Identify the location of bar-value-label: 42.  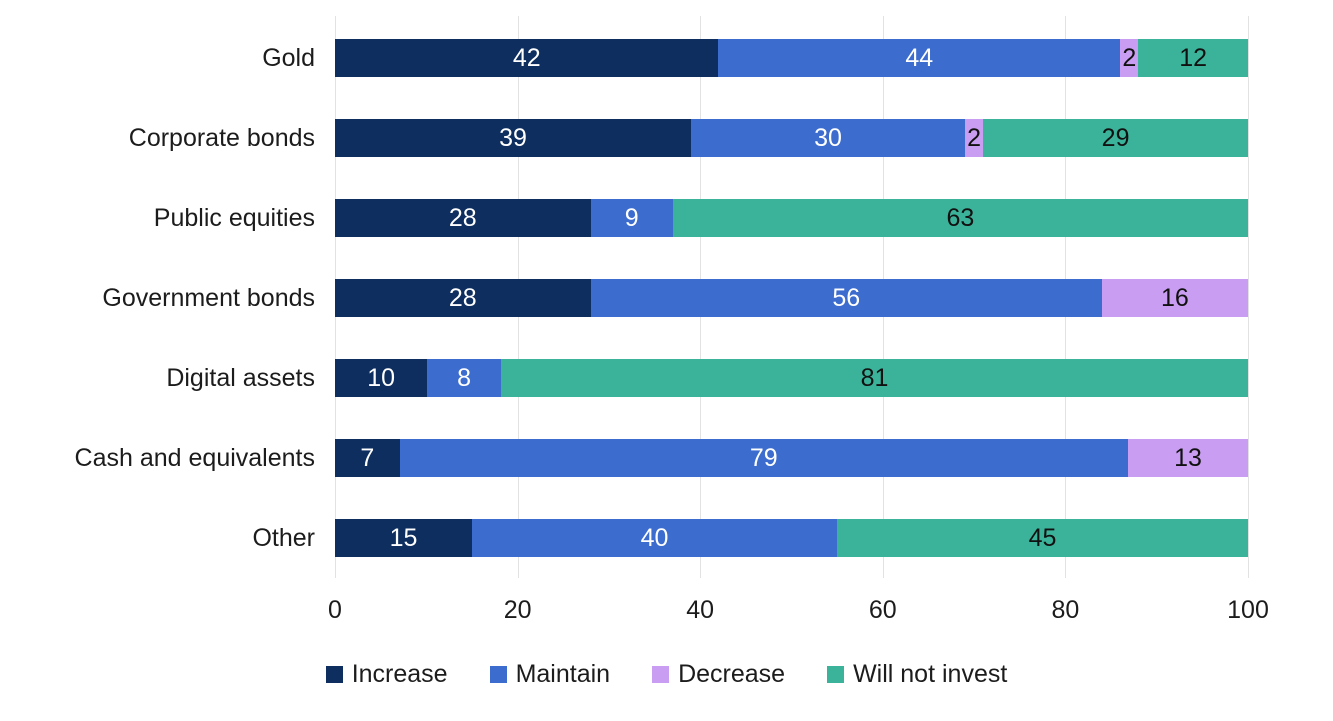
(526, 57).